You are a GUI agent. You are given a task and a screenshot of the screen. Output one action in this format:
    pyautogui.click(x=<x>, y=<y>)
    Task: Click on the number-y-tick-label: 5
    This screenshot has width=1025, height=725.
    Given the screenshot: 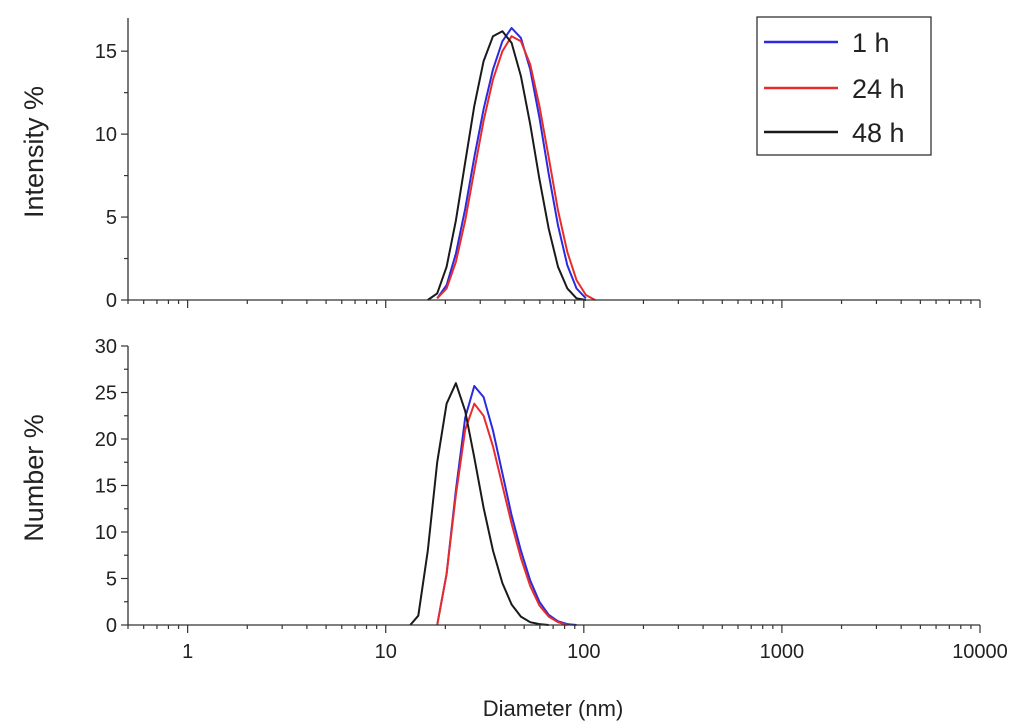 What is the action you would take?
    pyautogui.click(x=111, y=580)
    